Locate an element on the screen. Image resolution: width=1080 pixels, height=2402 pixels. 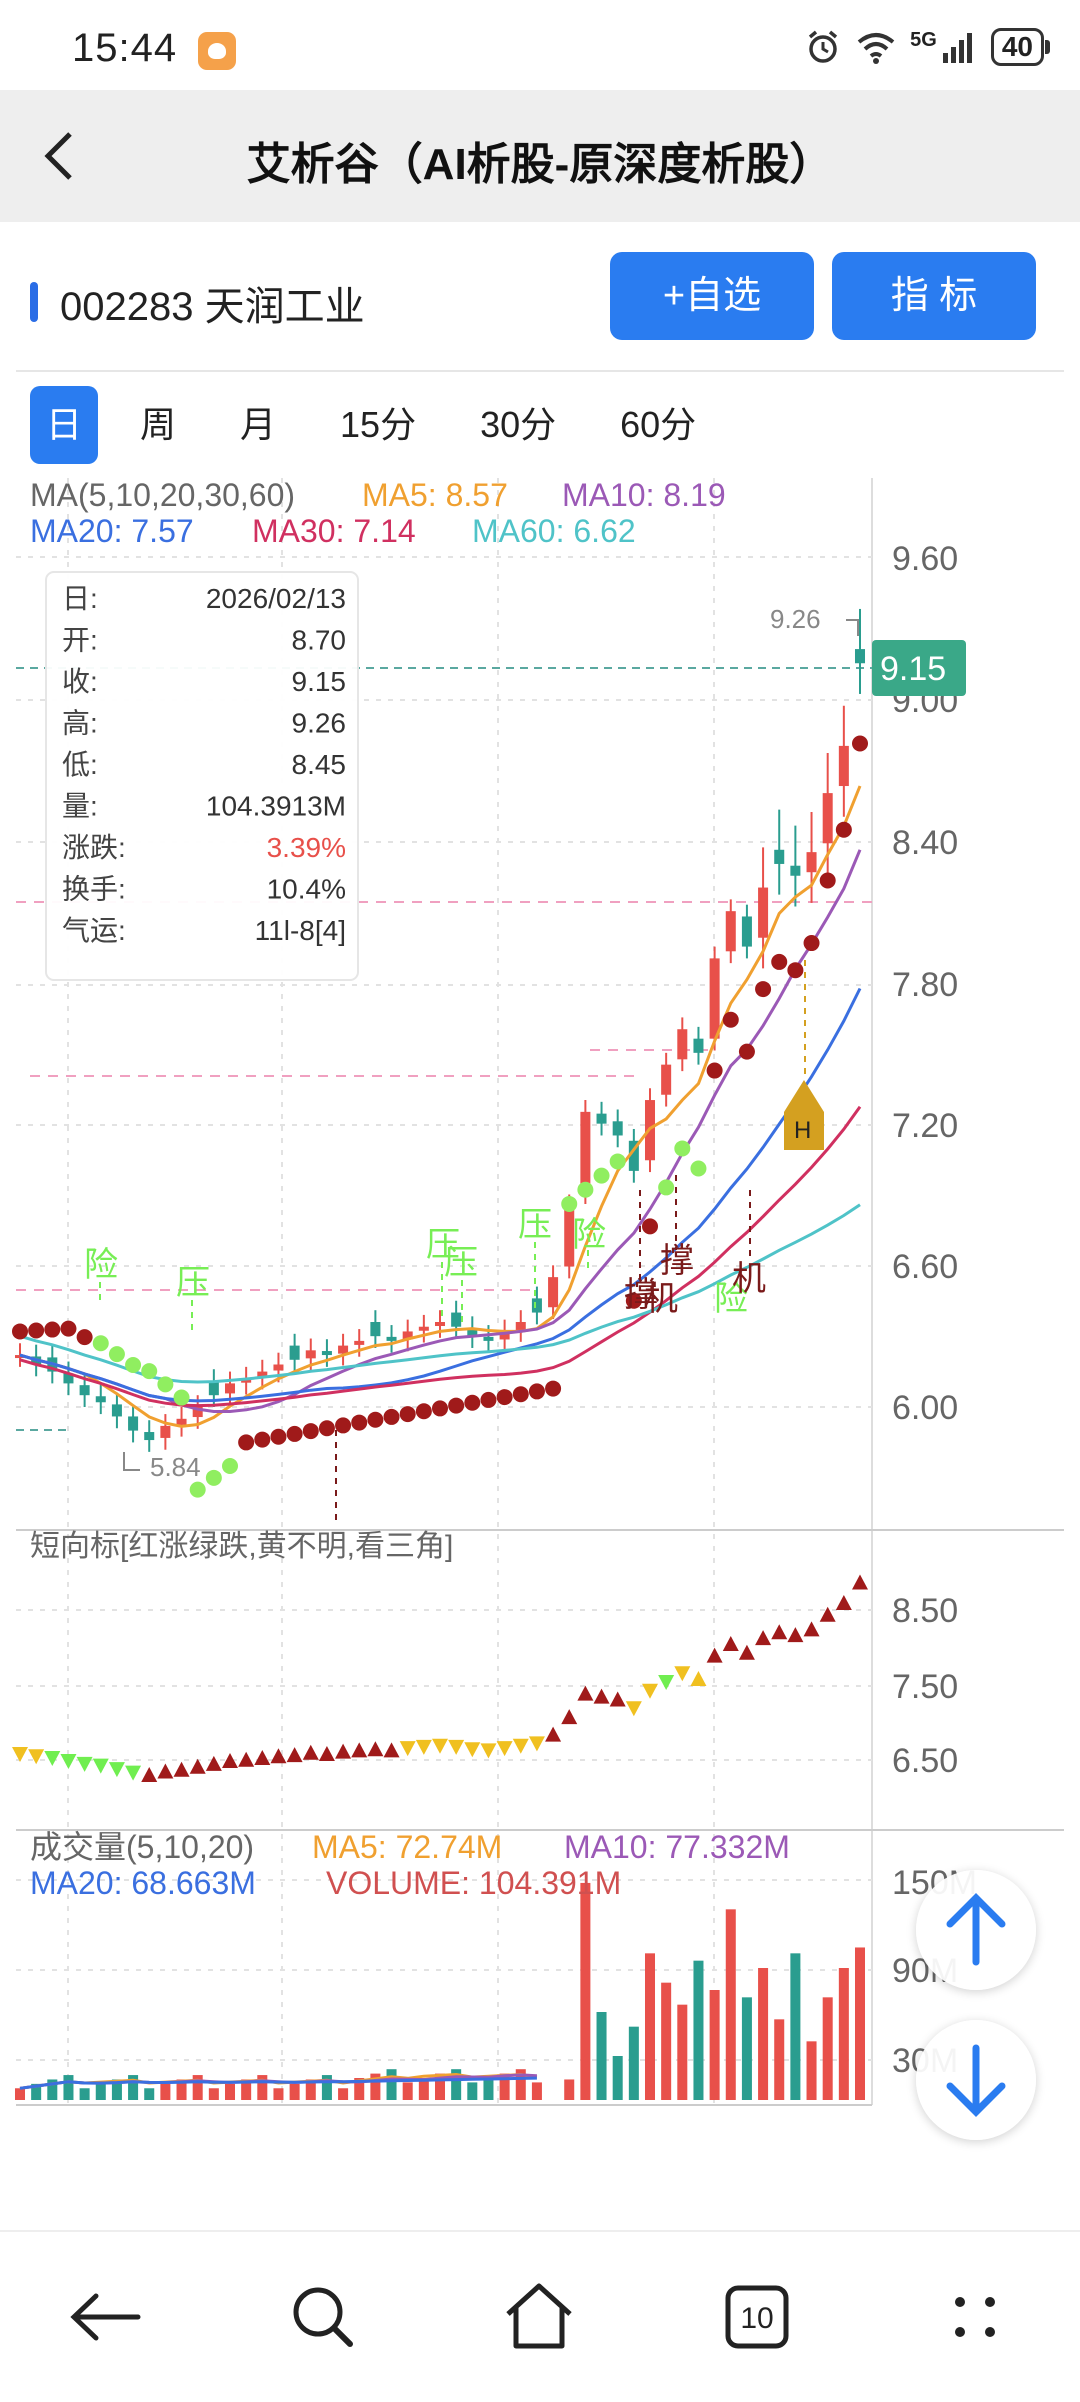
short-panel-title: 短向标[红涨绿跌,黄不明,看三角] is located at coordinates (241, 1546).